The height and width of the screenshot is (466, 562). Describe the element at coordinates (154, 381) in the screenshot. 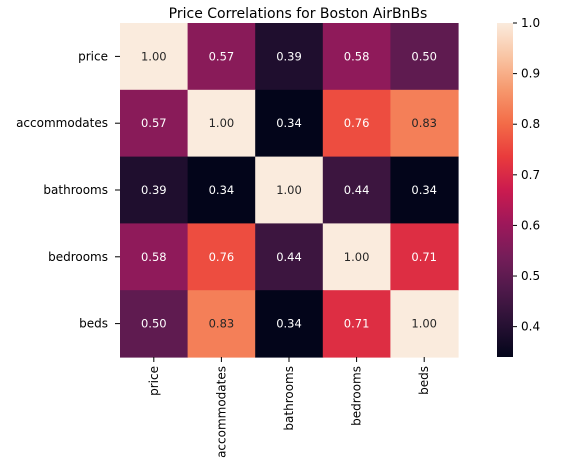

I see `column-tick-label: price` at that location.